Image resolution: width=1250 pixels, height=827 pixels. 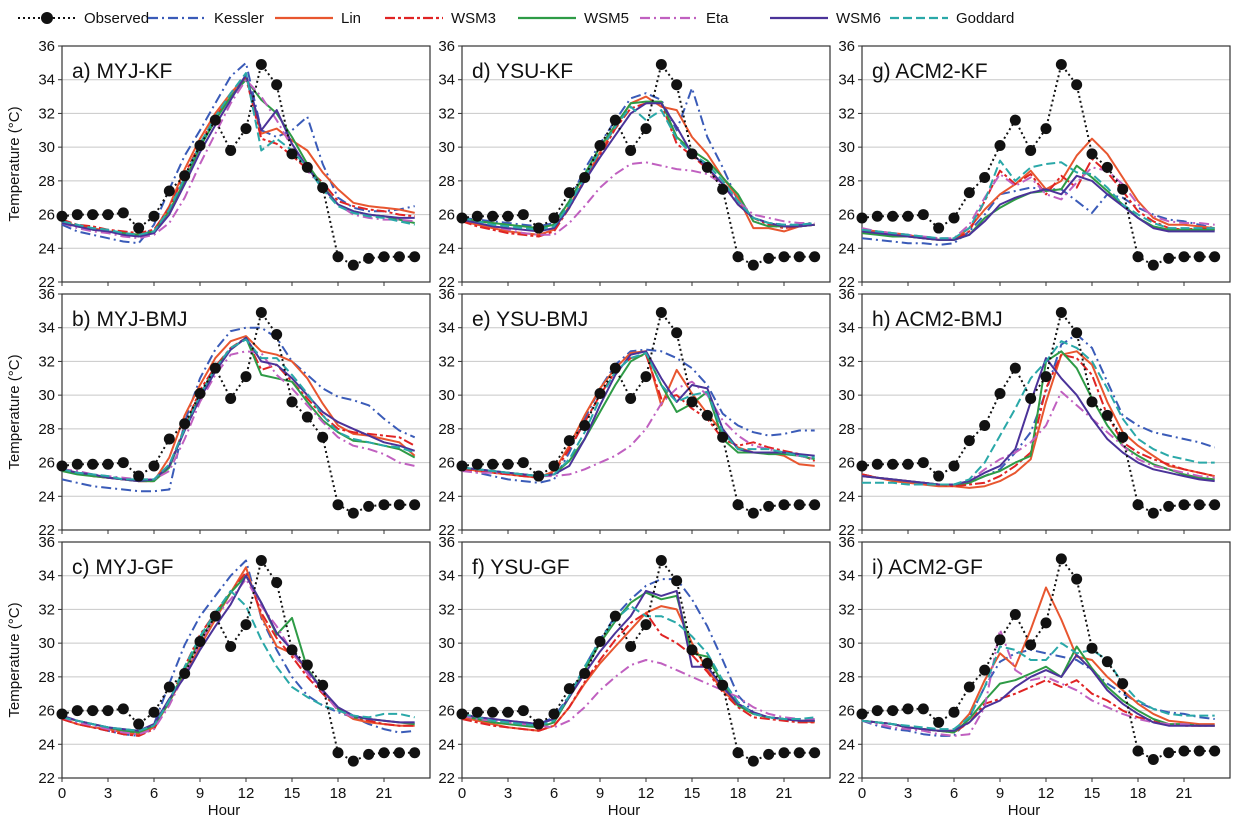 I want to click on panel-7: 22 24 26 28 30 32 34 36 h) ACM2-BMJ, so click(x=1034, y=412).